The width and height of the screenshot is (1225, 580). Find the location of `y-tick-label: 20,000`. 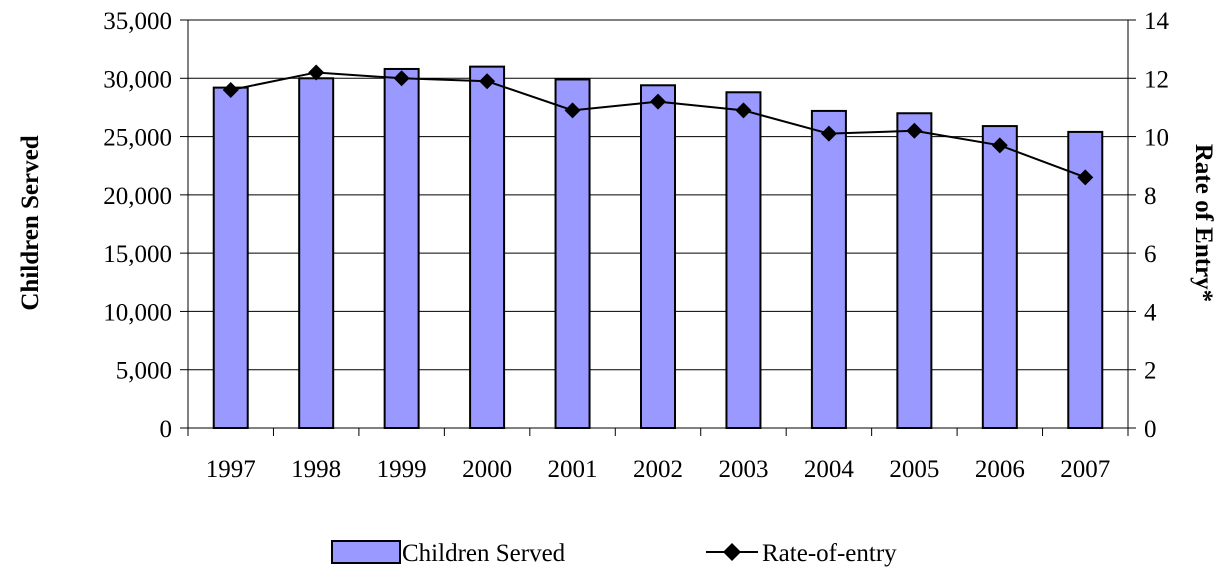

y-tick-label: 20,000 is located at coordinates (137, 196).